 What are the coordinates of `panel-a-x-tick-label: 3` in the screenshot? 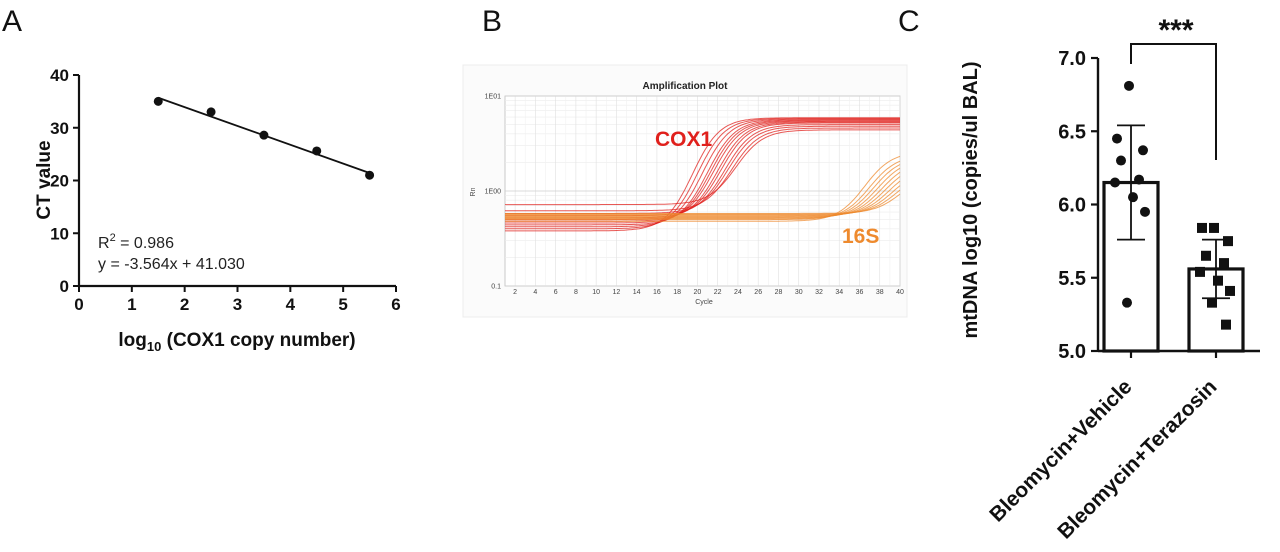 It's located at (237, 304).